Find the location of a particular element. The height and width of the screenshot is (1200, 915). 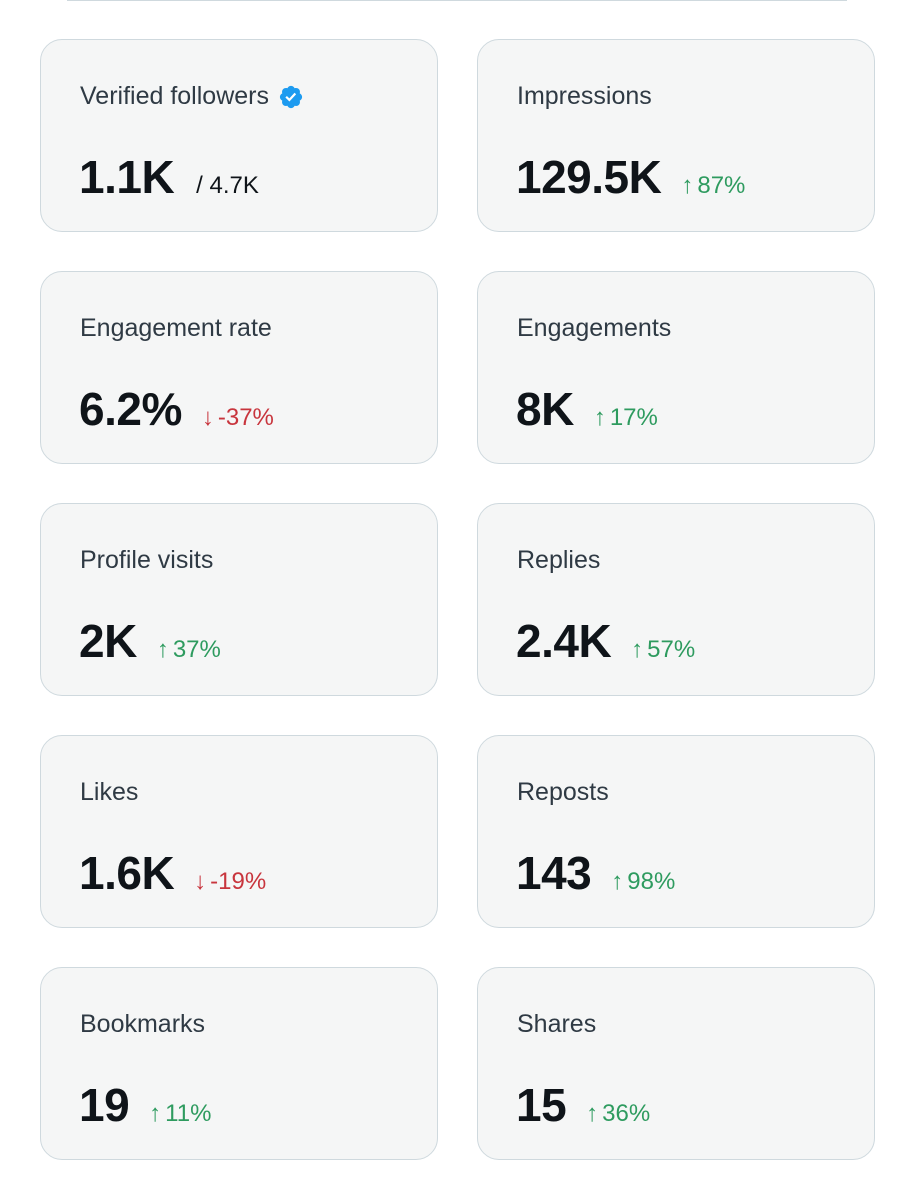

metric-value: 8K is located at coordinates (545, 409).